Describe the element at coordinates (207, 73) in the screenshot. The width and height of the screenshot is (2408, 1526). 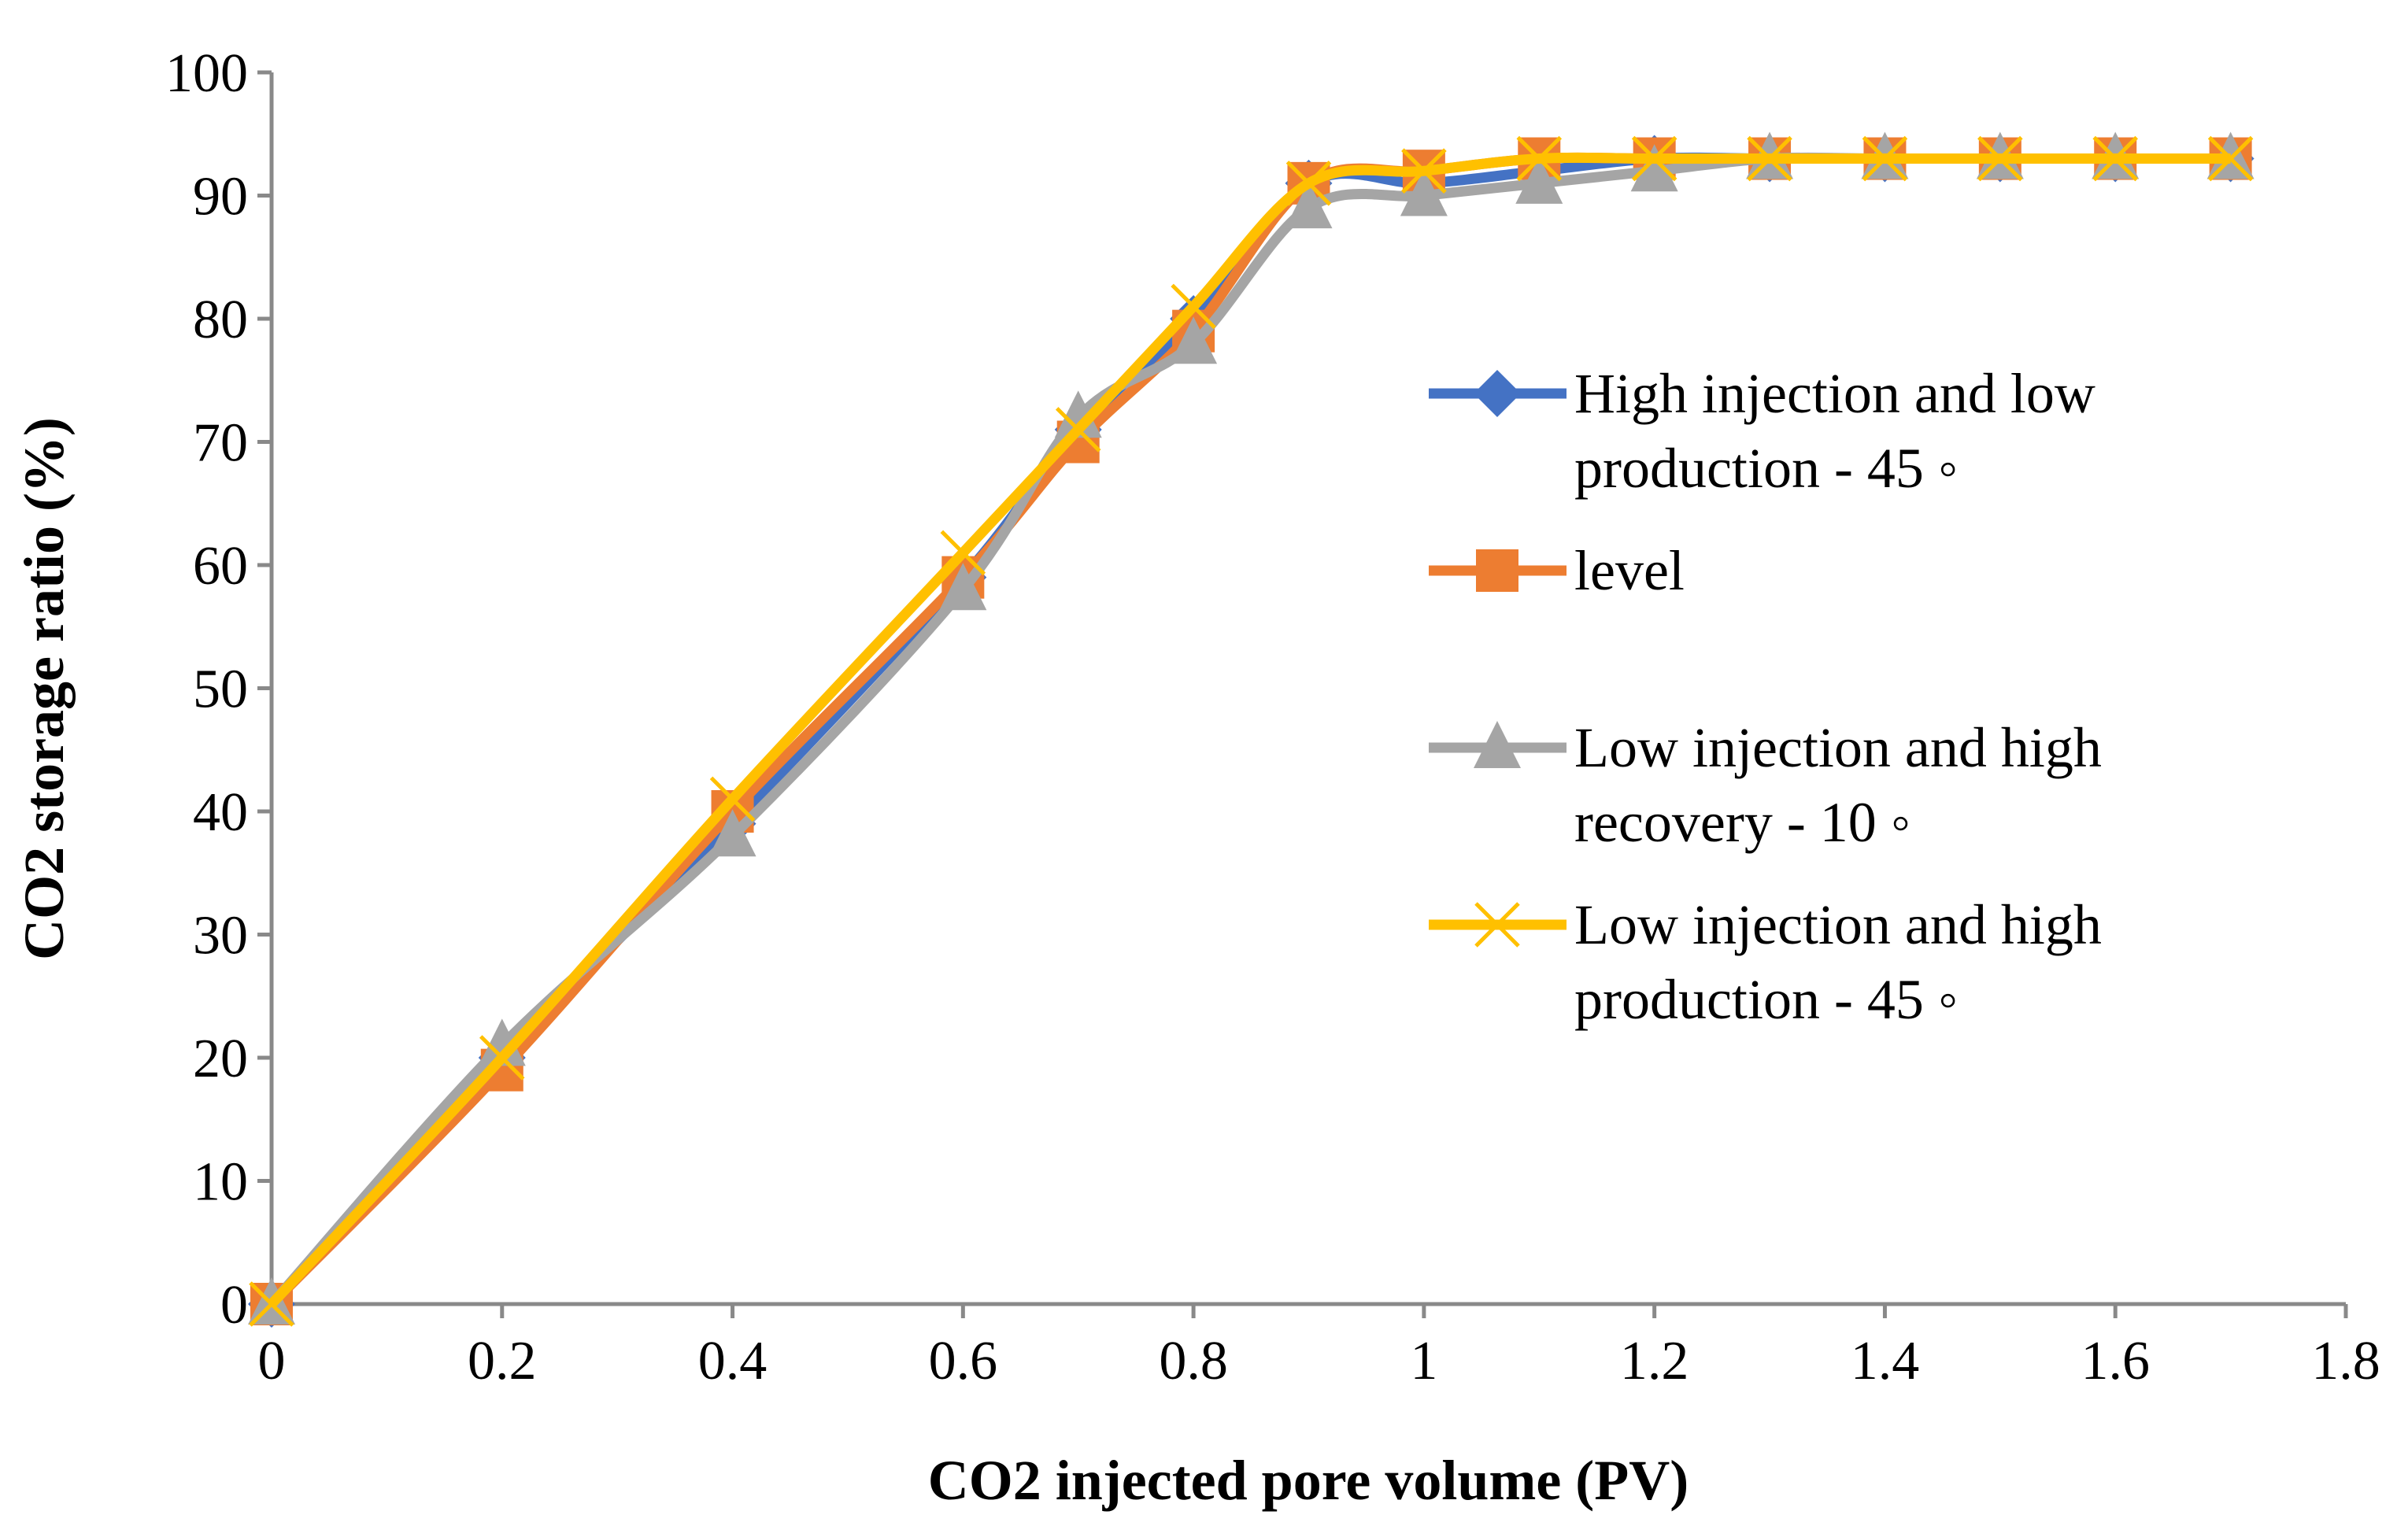
I see `y-tick-label: 100` at that location.